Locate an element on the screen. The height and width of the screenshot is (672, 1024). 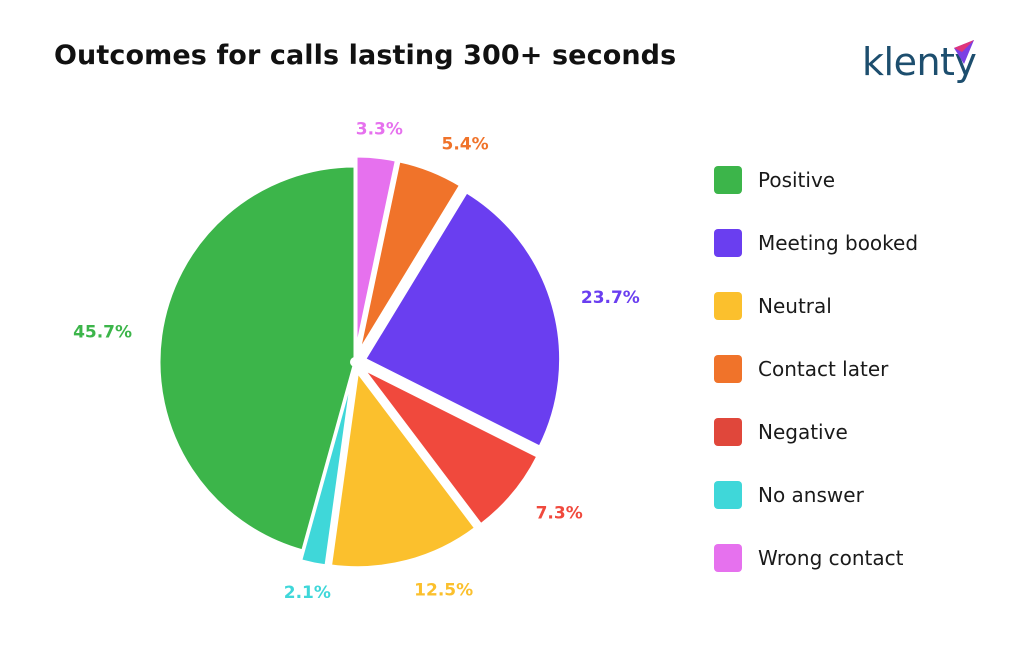
legend-item-contact-later: Contact later is located at coordinates (816, 369).